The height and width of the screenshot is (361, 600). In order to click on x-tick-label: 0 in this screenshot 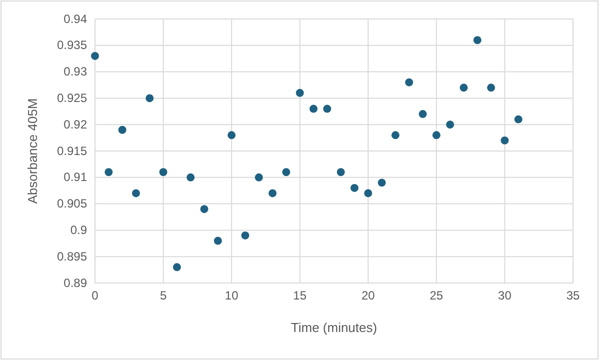, I will do `click(95, 295)`.